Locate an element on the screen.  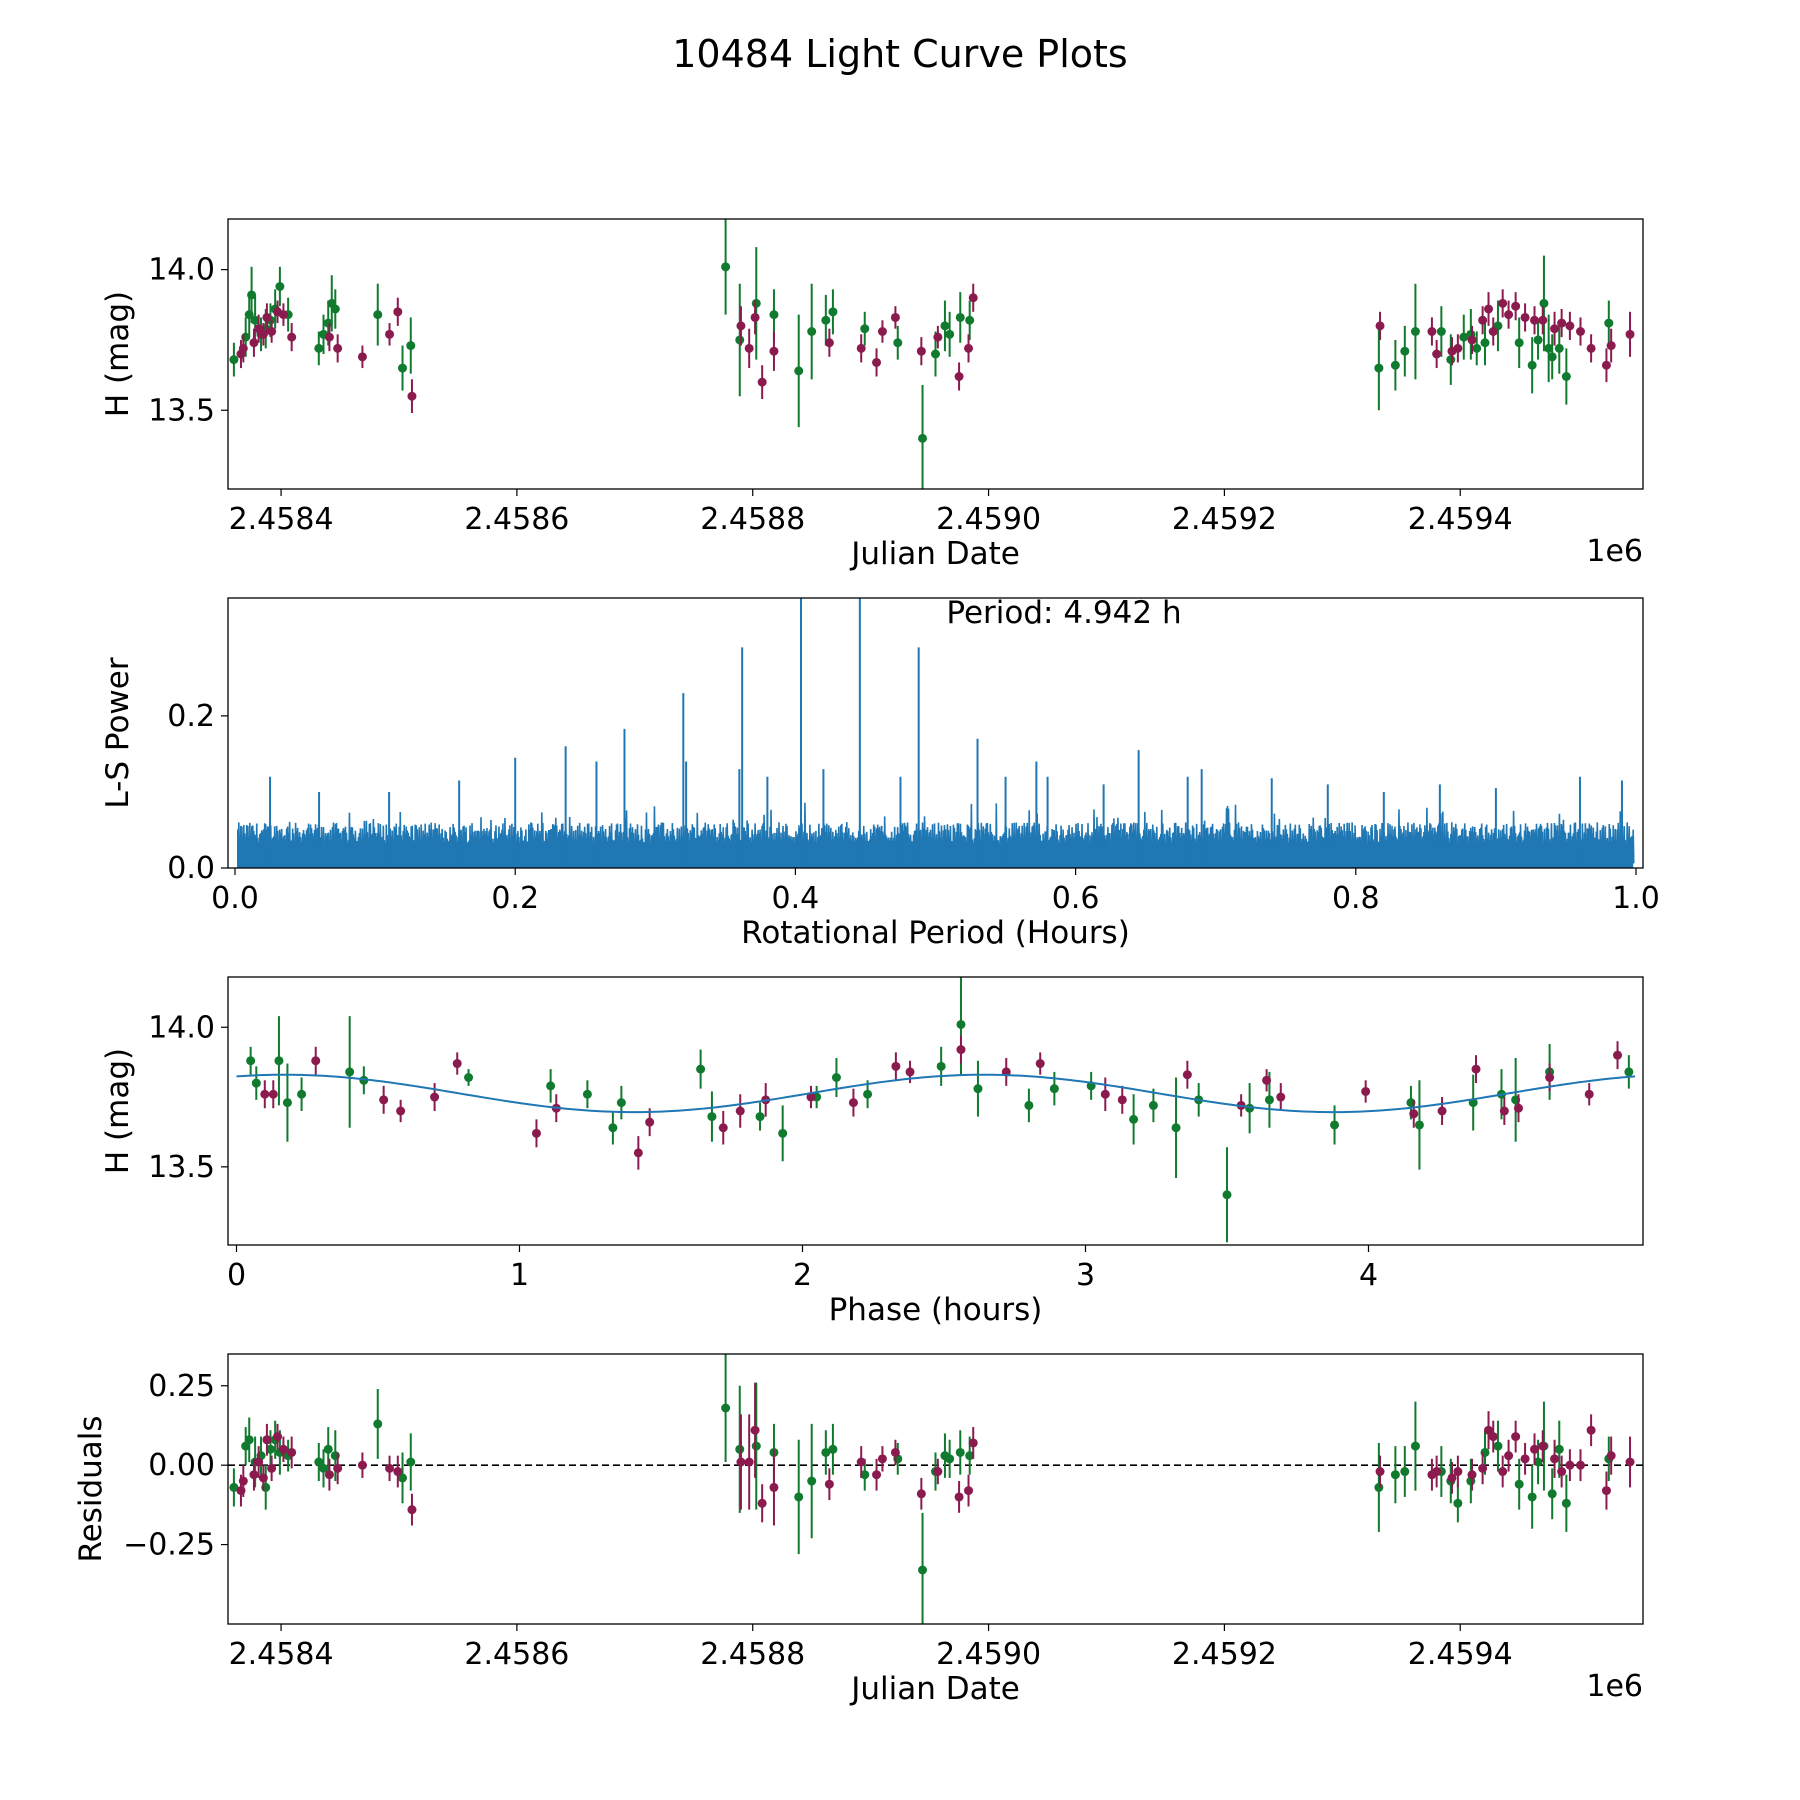
x-tick-label: 2 is located at coordinates (802, 1275).